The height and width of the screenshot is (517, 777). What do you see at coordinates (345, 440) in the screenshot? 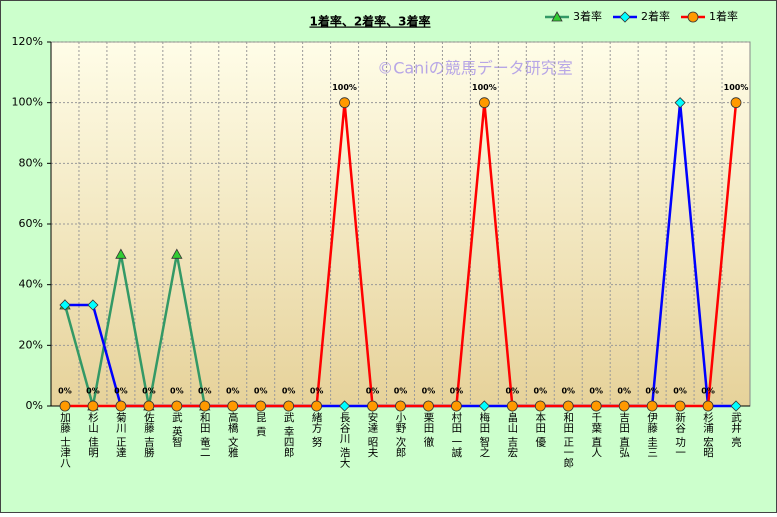
I see `x-tick-label: 長谷川 浩大` at bounding box center [345, 440].